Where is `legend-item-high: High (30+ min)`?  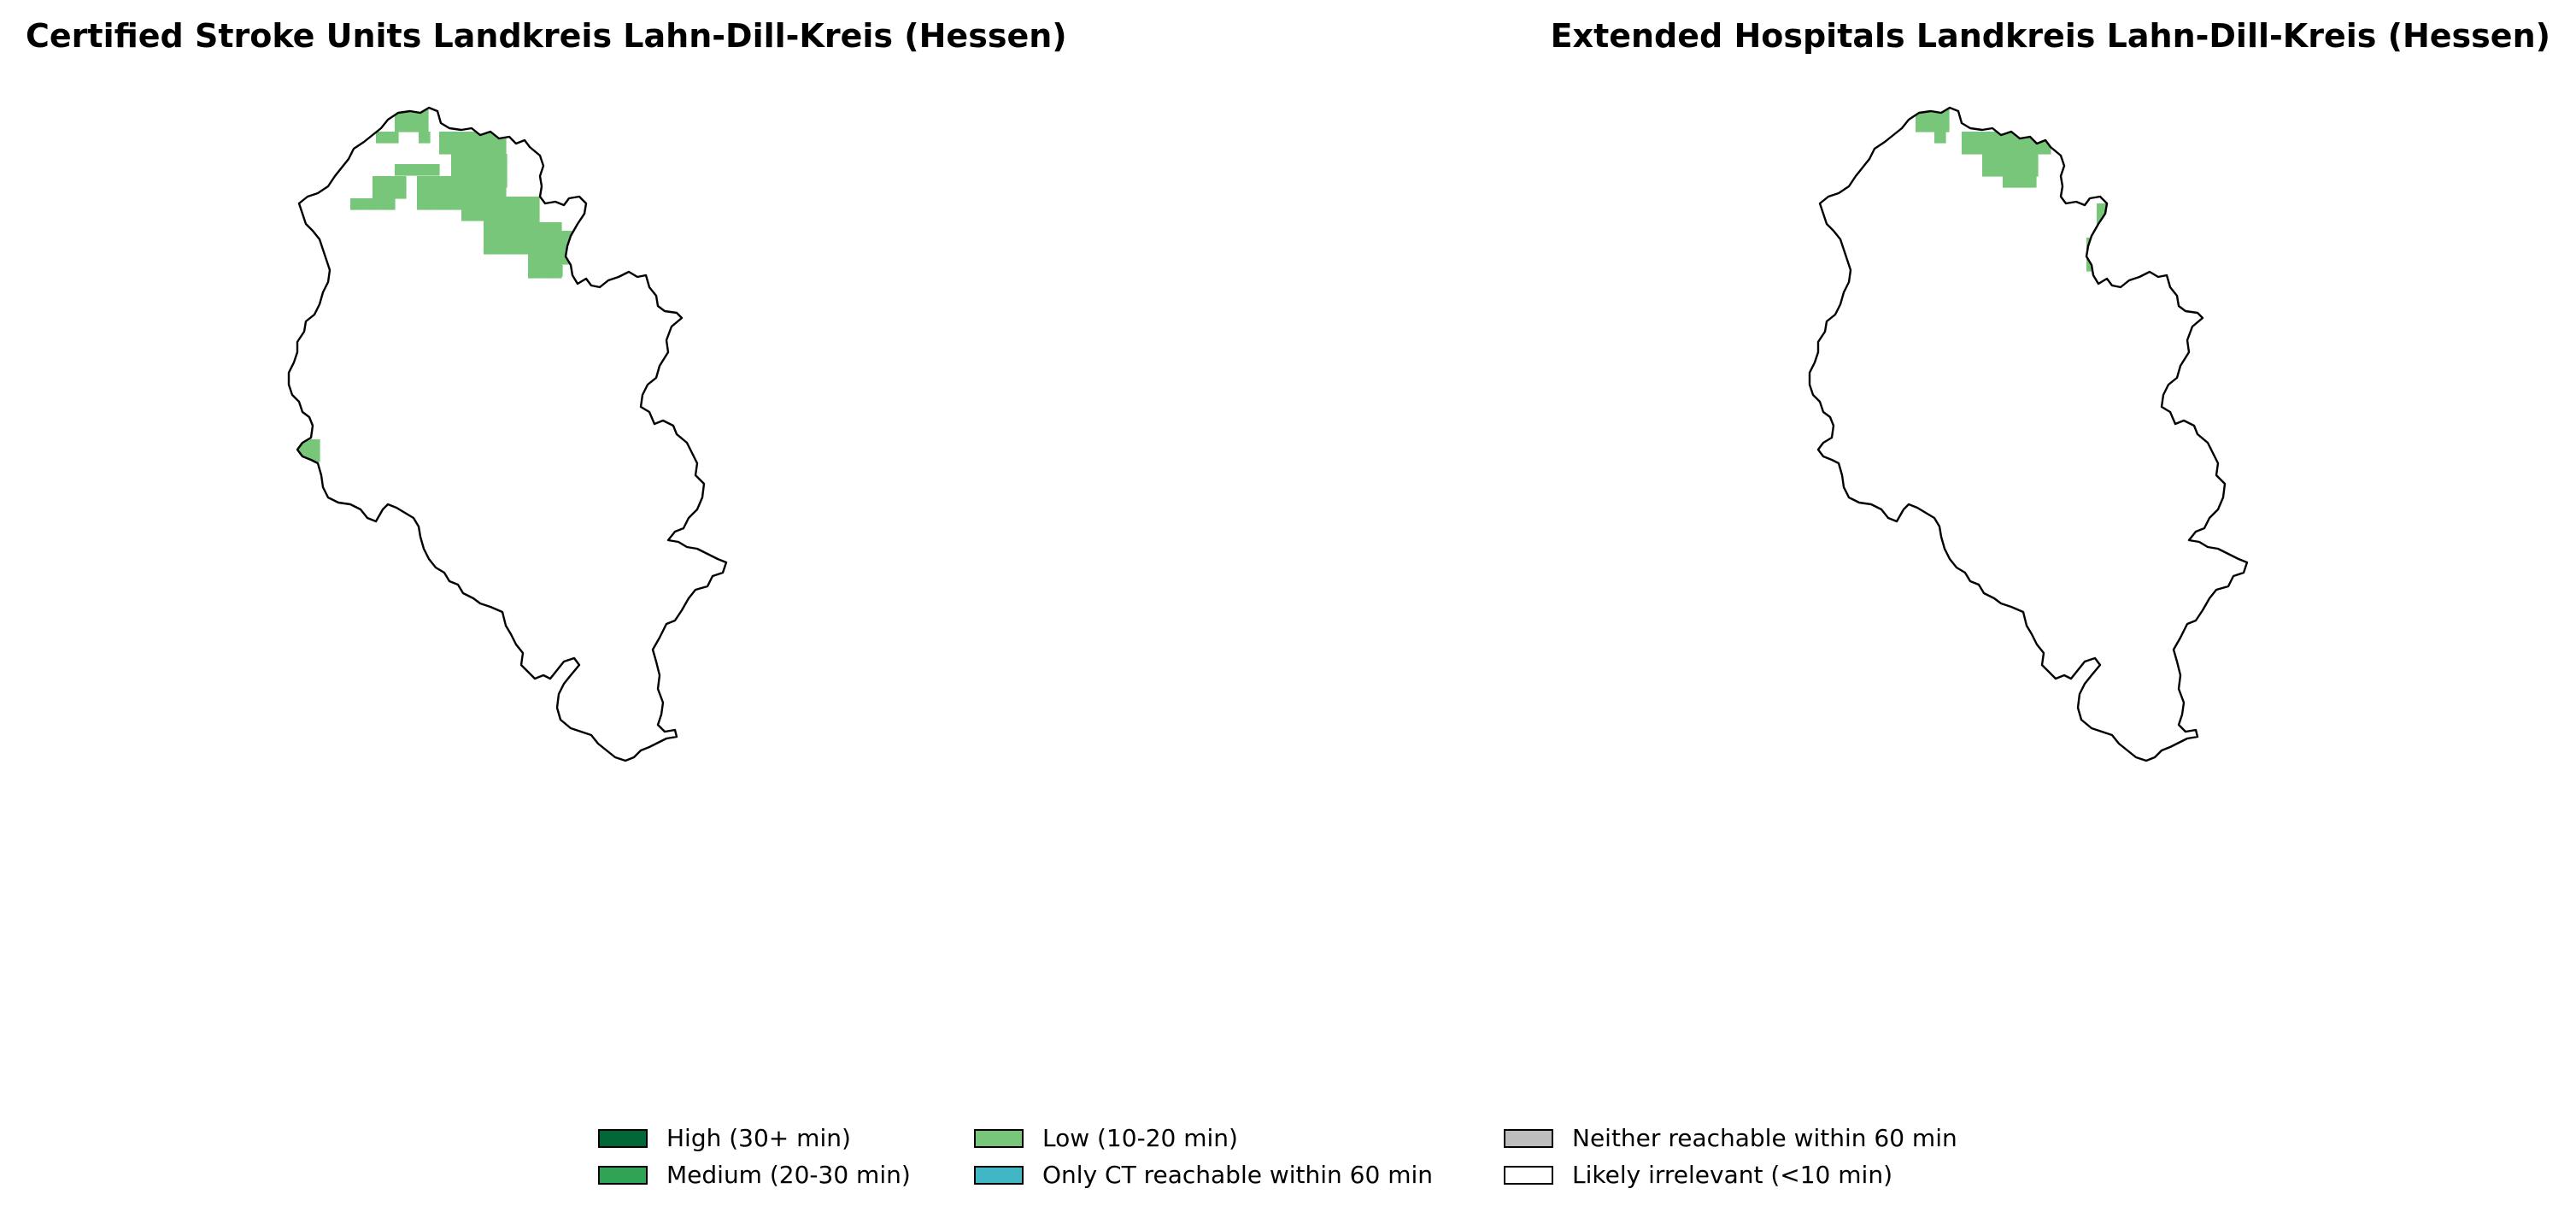 legend-item-high: High (30+ min) is located at coordinates (724, 1138).